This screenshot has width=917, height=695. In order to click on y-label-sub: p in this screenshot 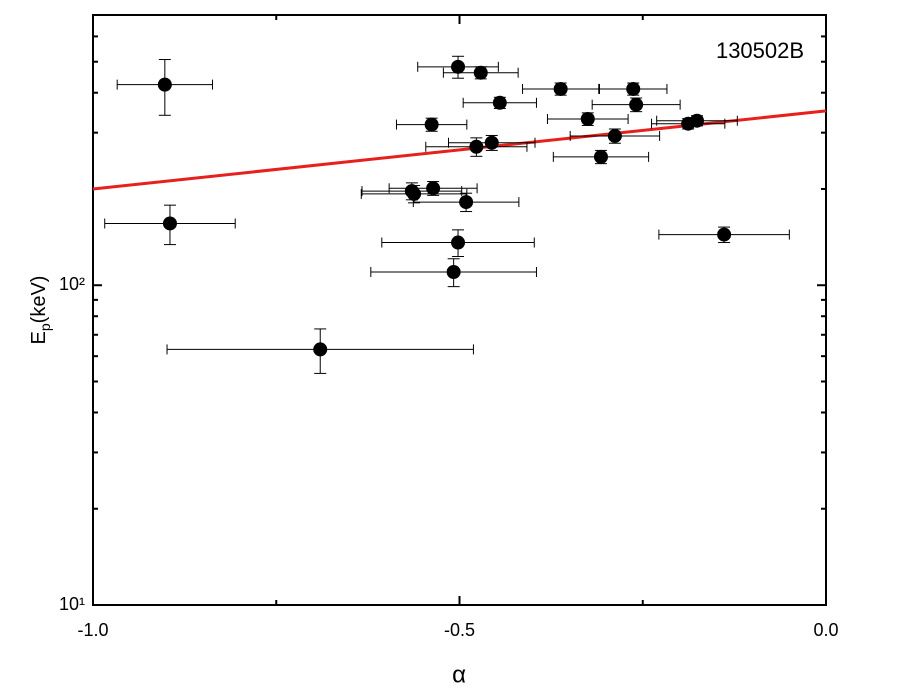, I will do `click(45, 327)`.